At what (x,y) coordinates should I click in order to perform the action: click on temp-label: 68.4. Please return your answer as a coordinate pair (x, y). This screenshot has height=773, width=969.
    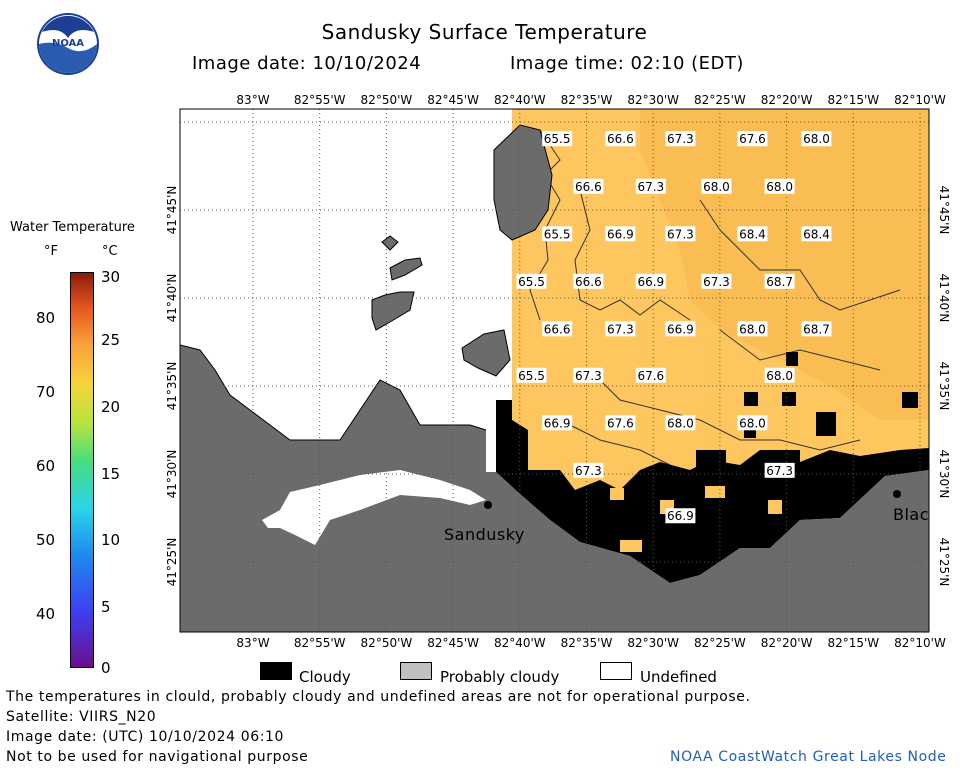
    Looking at the image, I should click on (752, 234).